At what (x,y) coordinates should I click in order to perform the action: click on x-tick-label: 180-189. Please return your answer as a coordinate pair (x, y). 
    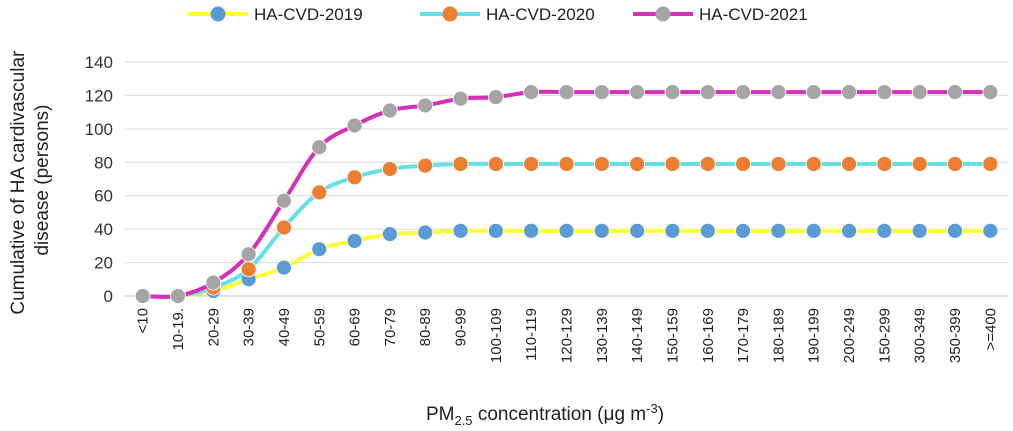
    Looking at the image, I should click on (778, 335).